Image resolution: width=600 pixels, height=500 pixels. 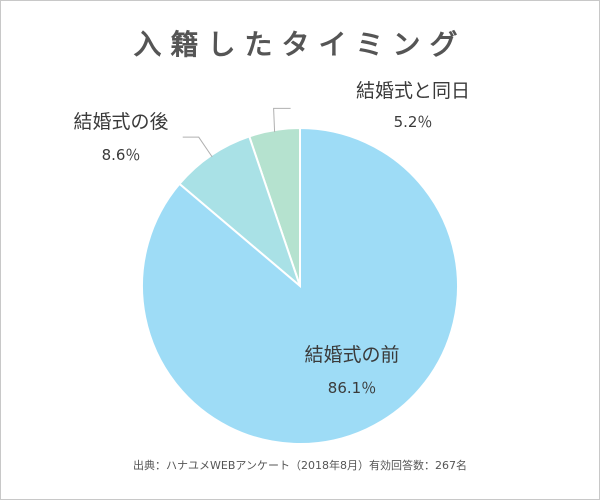 I want to click on slice-label-before-name: 結婚式の前, so click(x=351, y=355).